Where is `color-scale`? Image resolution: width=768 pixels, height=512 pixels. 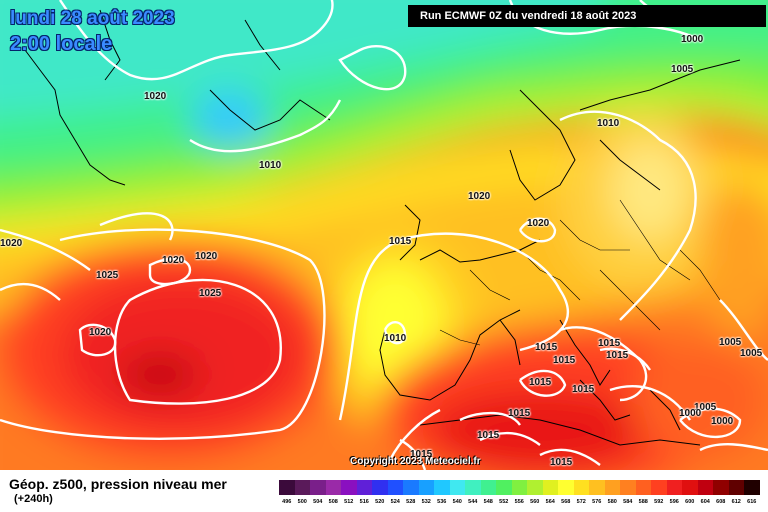 color-scale is located at coordinates (519, 487).